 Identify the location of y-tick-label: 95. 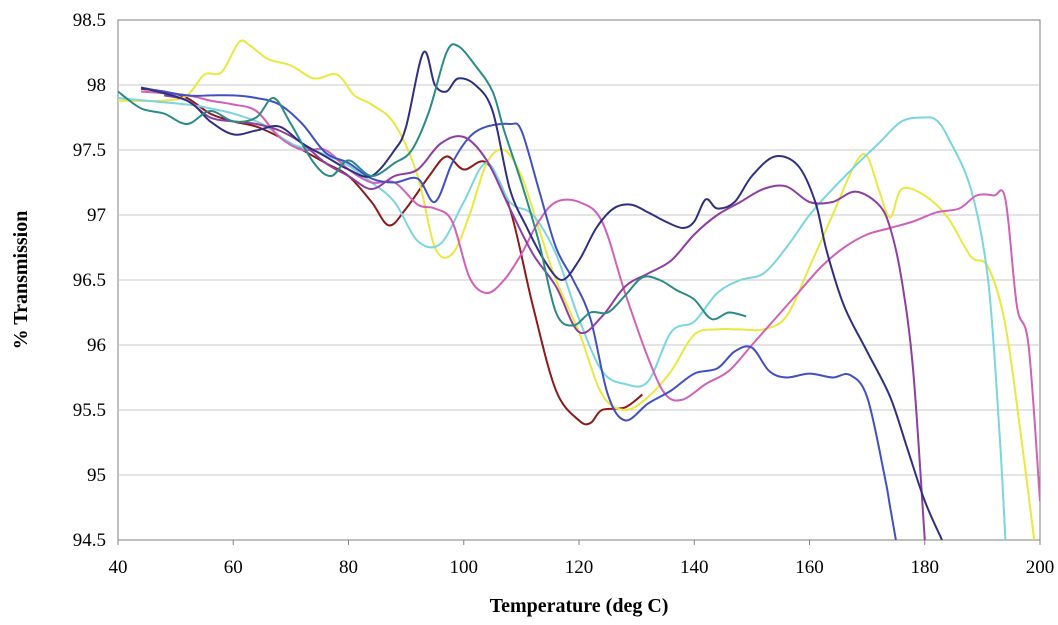
(96, 475).